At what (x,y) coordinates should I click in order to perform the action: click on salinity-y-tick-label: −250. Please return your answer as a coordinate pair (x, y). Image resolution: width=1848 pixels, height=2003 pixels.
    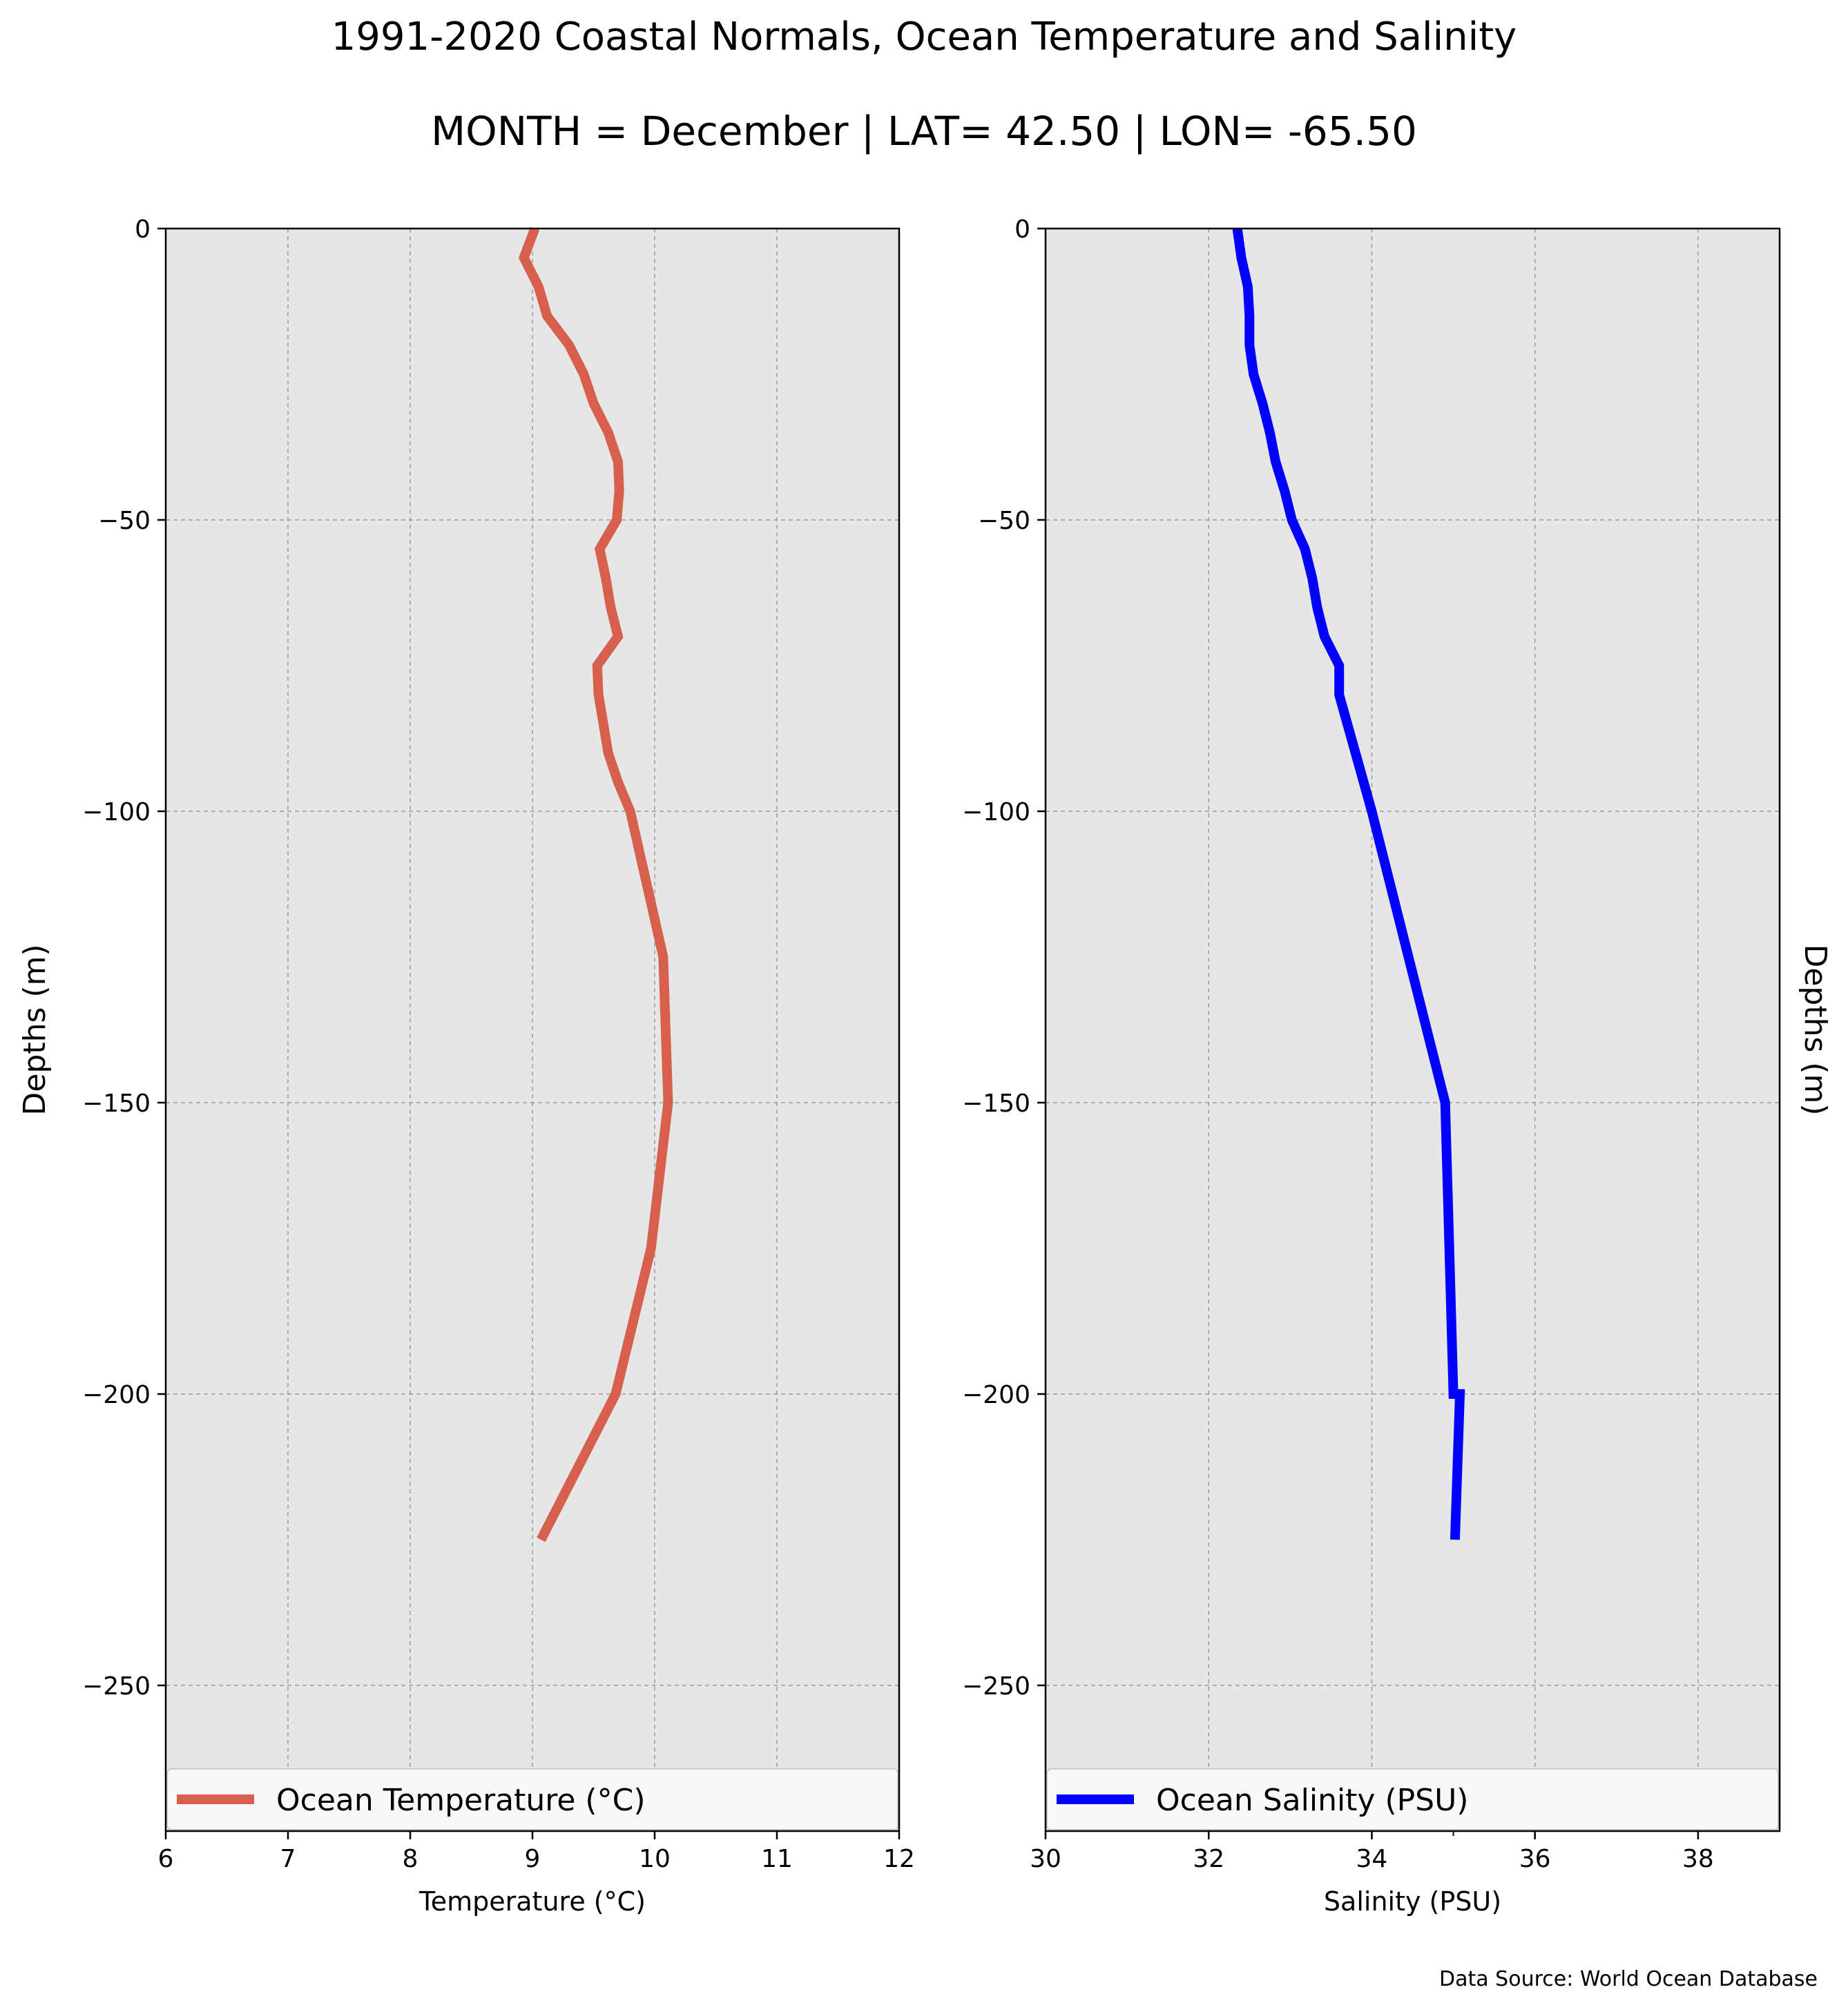
    Looking at the image, I should click on (996, 1686).